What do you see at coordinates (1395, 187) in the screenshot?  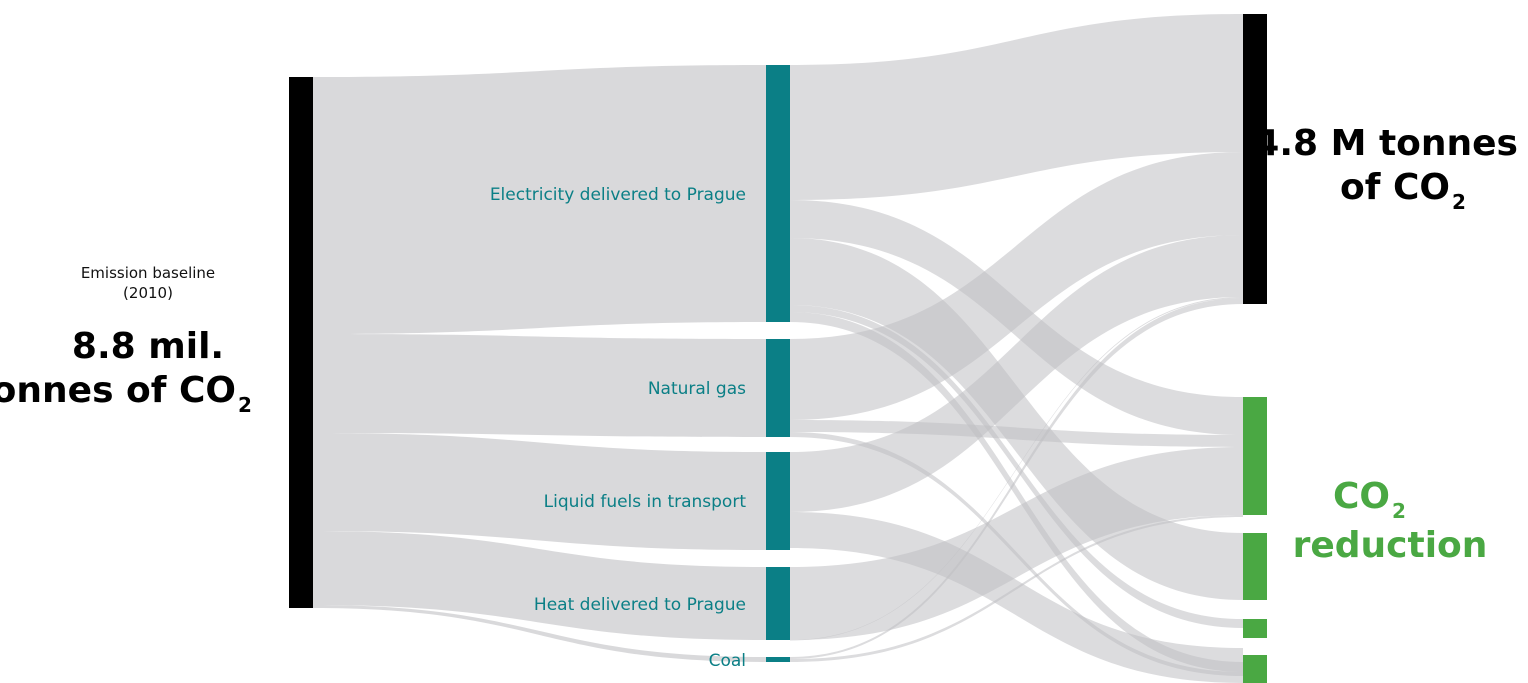 I see `remaining-label: of CO` at bounding box center [1395, 187].